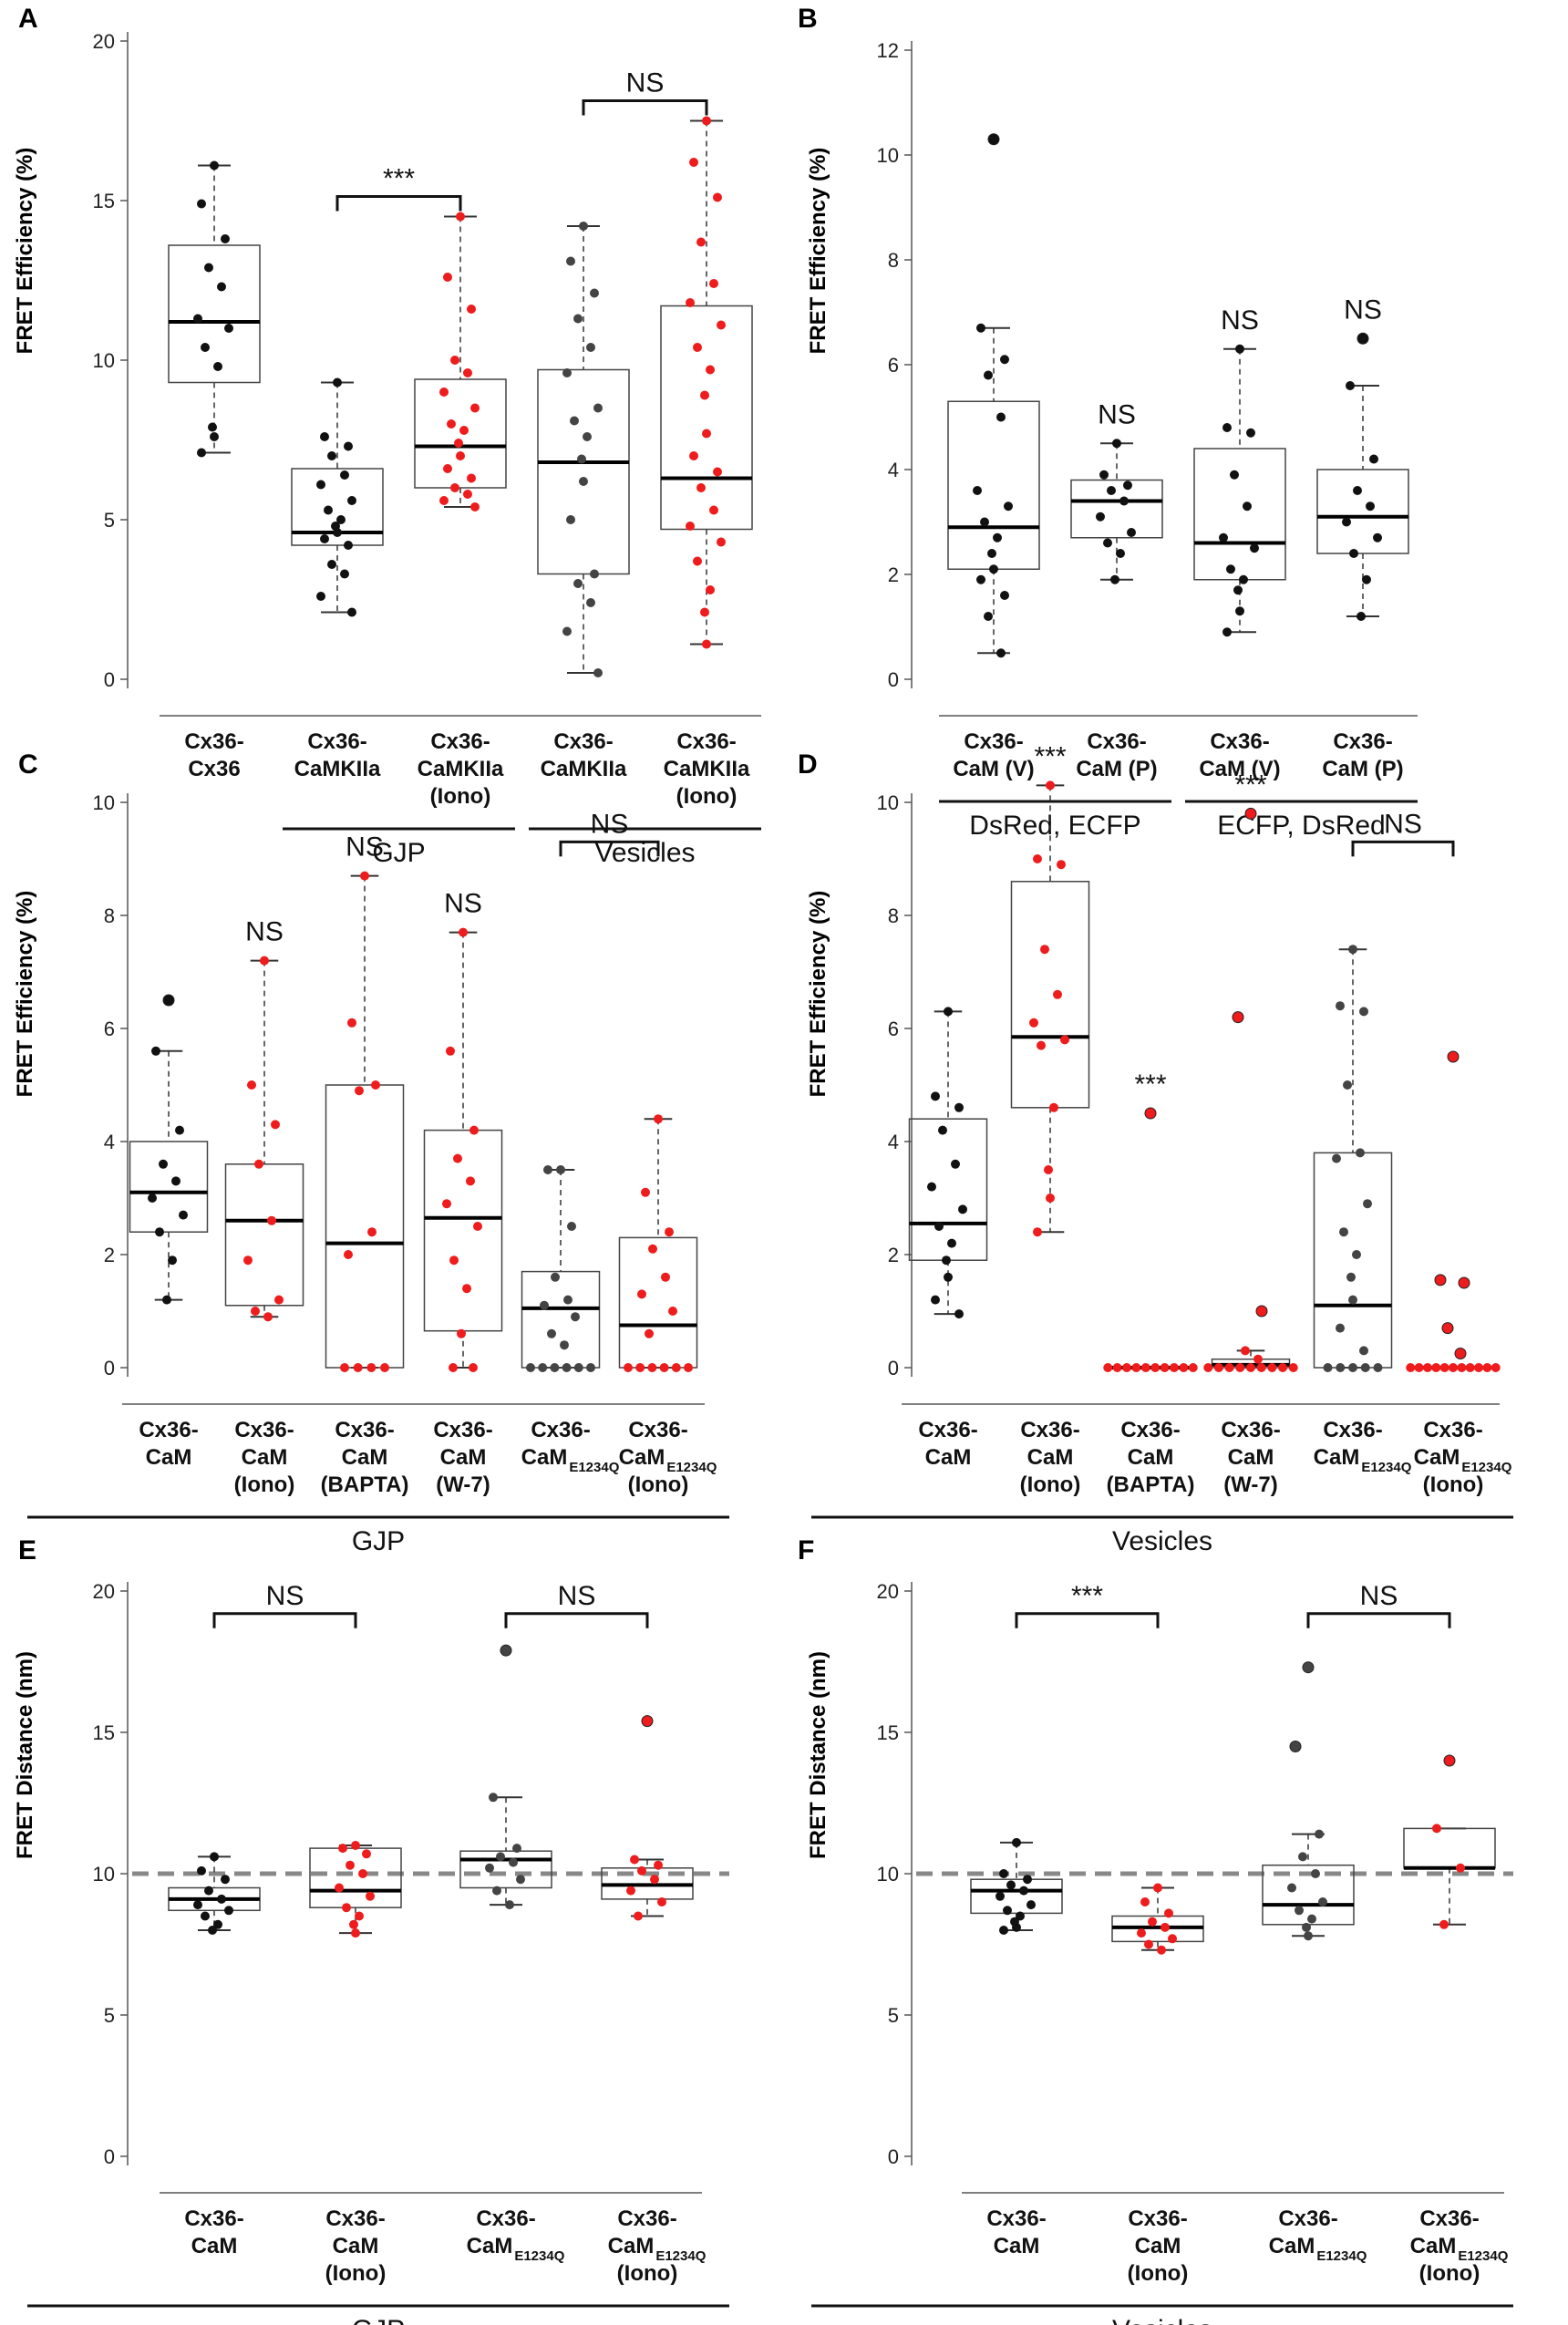 Image resolution: width=1568 pixels, height=2325 pixels. I want to click on group-label: ECFP, DsRed, so click(1301, 826).